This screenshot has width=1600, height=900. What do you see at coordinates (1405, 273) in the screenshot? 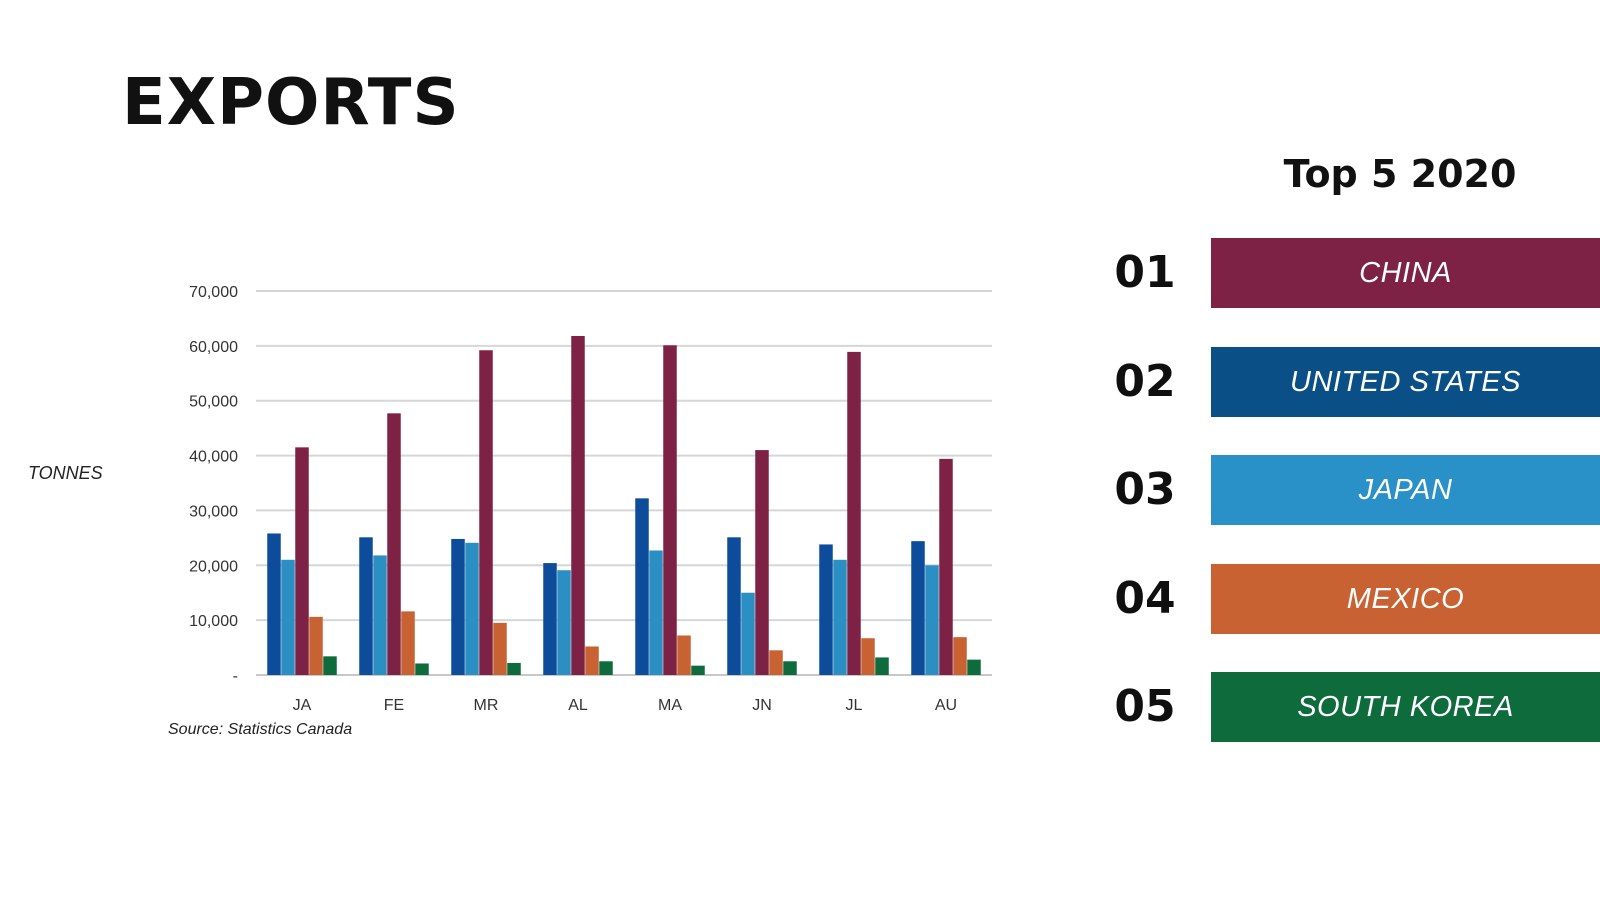
I see `country-bar-china: CHINA` at bounding box center [1405, 273].